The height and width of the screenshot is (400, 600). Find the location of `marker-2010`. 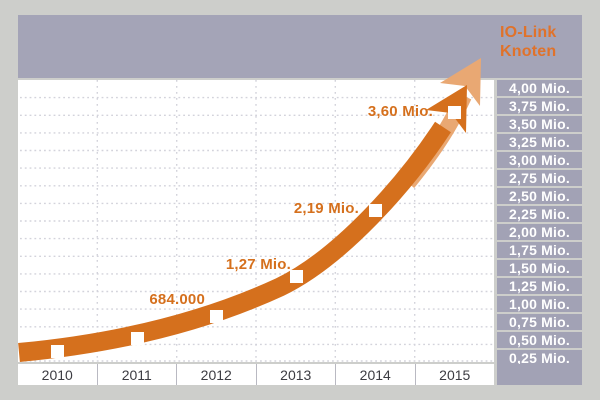

marker-2010 is located at coordinates (57, 351).